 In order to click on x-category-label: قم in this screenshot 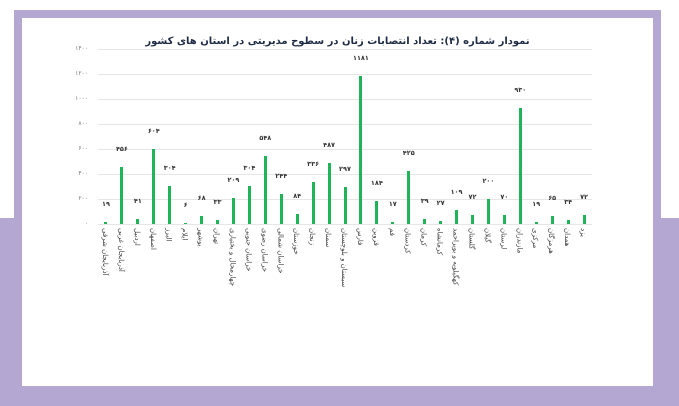, I will do `click(391, 232)`.